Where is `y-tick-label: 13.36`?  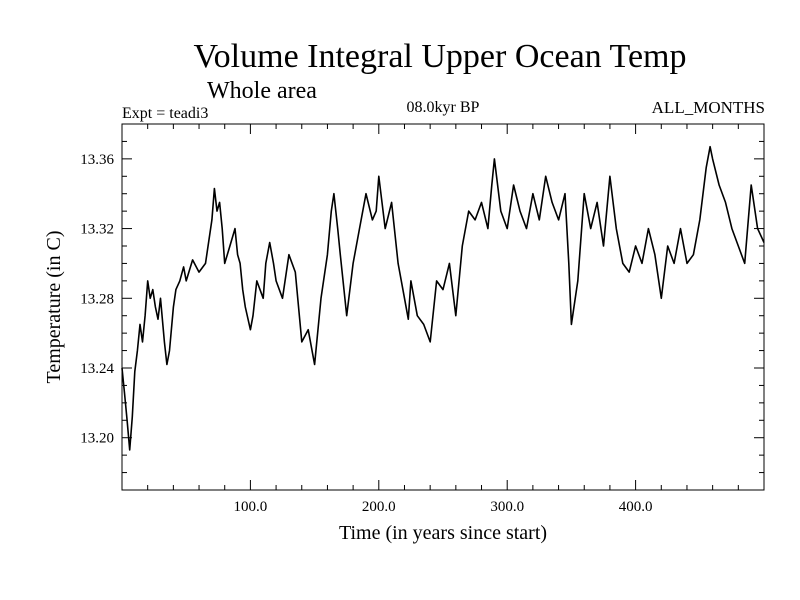
y-tick-label: 13.36 is located at coordinates (97, 160).